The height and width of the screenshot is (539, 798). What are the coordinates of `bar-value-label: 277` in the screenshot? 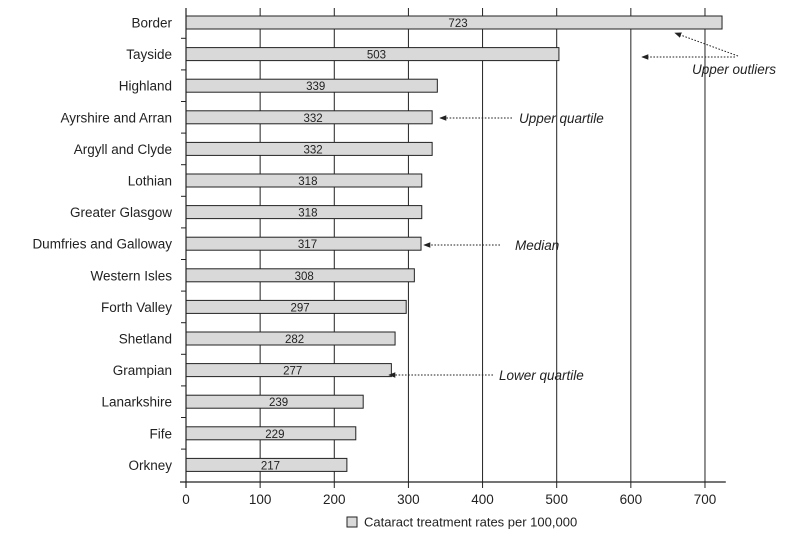 It's located at (292, 372).